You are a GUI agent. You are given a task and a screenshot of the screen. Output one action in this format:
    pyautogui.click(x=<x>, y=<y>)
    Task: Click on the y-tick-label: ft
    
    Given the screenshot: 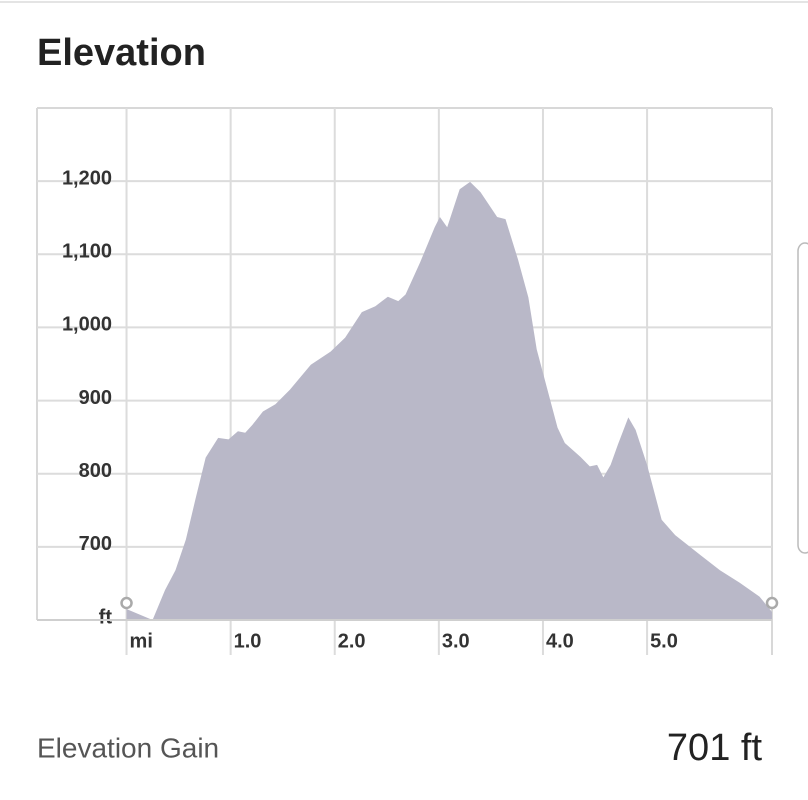 What is the action you would take?
    pyautogui.click(x=106, y=617)
    